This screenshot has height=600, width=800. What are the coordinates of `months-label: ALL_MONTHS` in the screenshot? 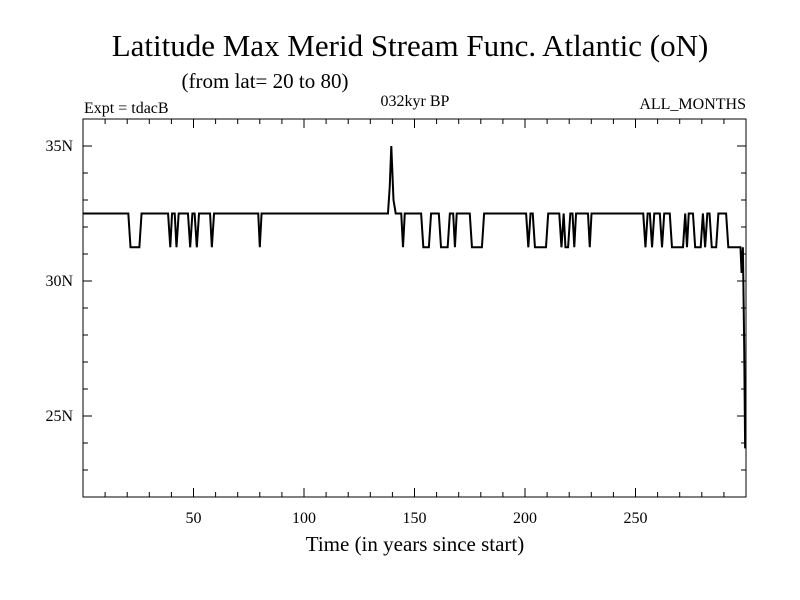 It's located at (692, 104).